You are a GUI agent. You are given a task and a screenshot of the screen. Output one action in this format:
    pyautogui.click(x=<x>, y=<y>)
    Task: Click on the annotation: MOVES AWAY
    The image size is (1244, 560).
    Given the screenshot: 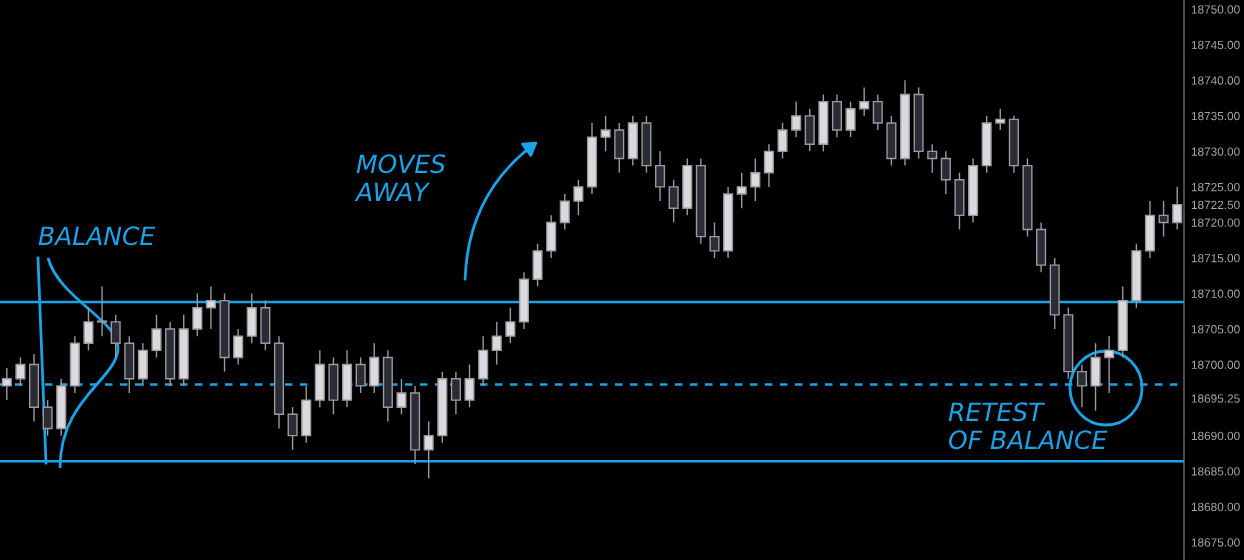 What is the action you would take?
    pyautogui.click(x=400, y=177)
    